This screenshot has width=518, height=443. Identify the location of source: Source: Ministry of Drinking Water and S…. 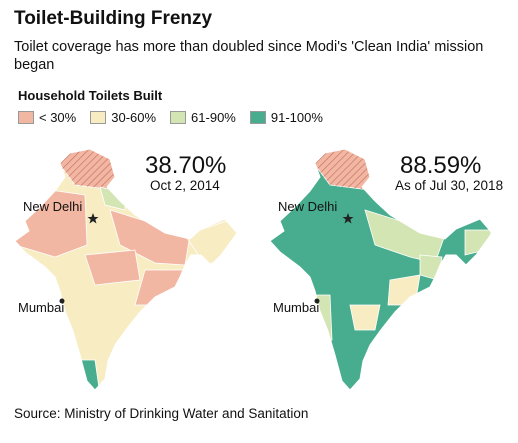
(161, 413).